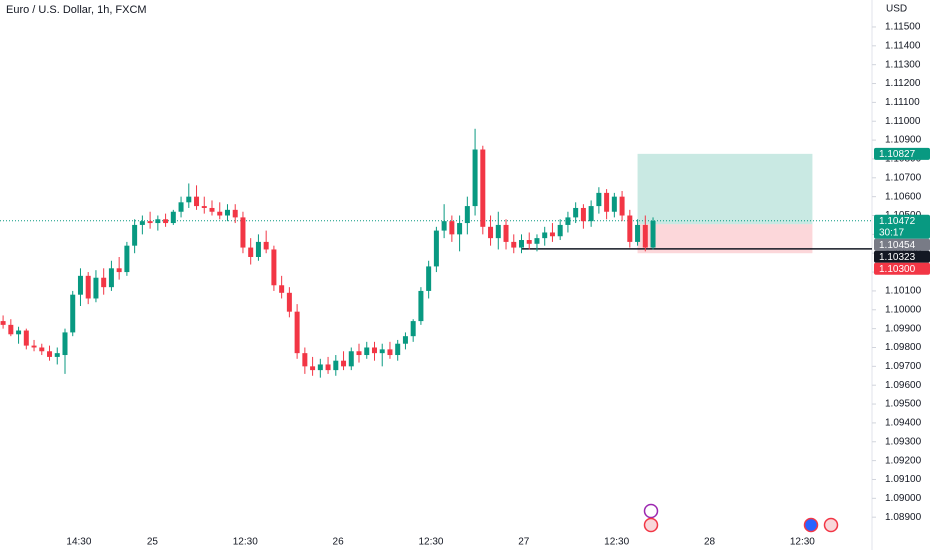  I want to click on price-tag-label: 1.10472, so click(897, 221).